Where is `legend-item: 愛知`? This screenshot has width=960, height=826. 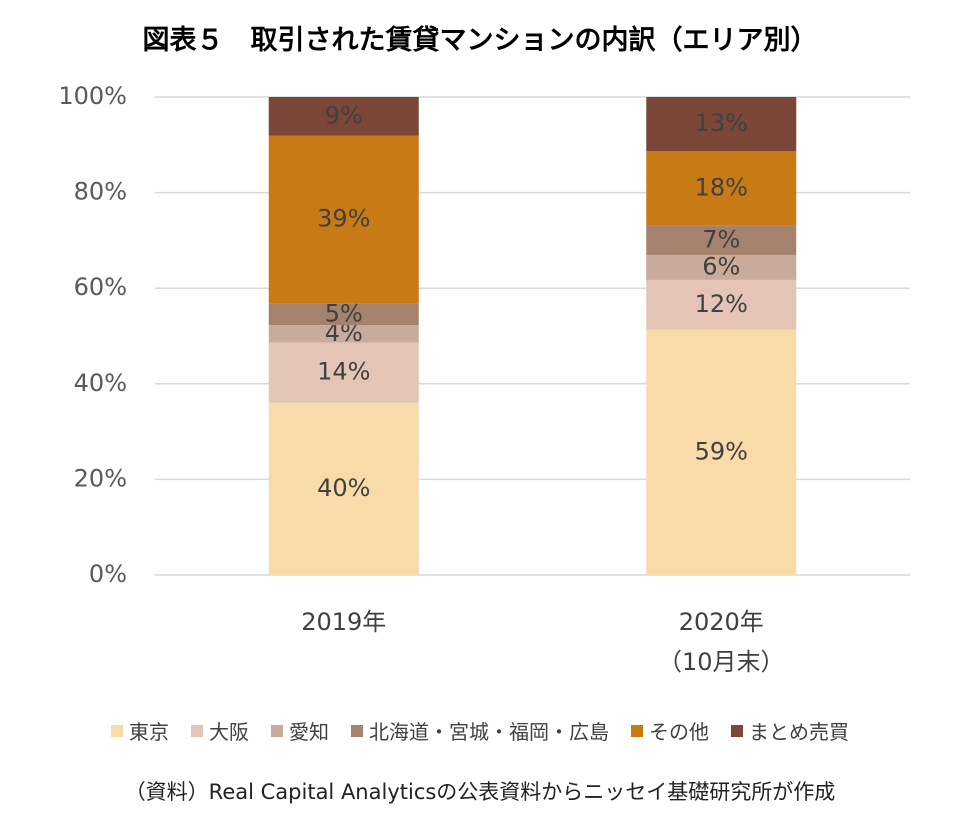 legend-item: 愛知 is located at coordinates (300, 730).